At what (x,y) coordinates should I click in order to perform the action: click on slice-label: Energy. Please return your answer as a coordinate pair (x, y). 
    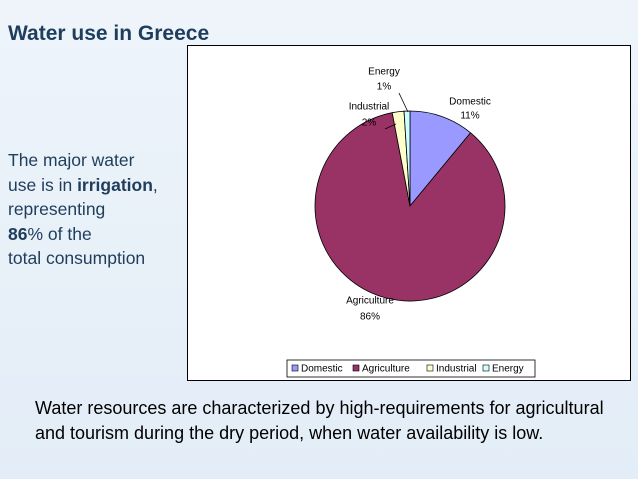
    Looking at the image, I should click on (384, 72).